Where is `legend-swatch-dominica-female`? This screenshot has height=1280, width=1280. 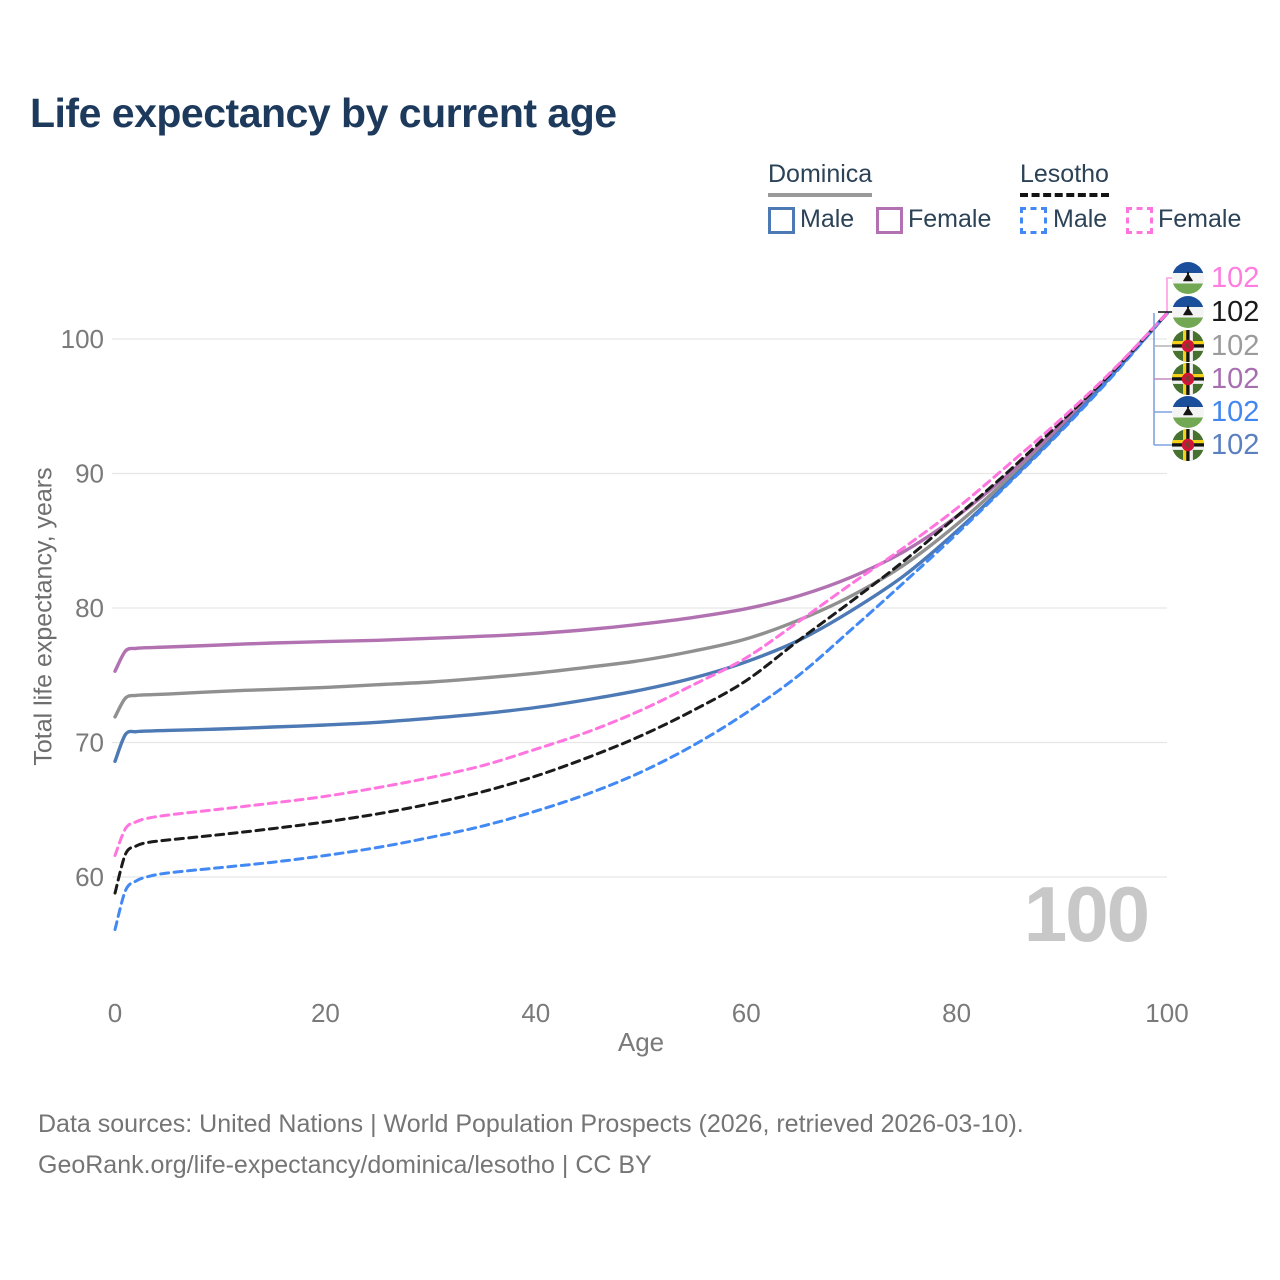
legend-swatch-dominica-female is located at coordinates (889, 220).